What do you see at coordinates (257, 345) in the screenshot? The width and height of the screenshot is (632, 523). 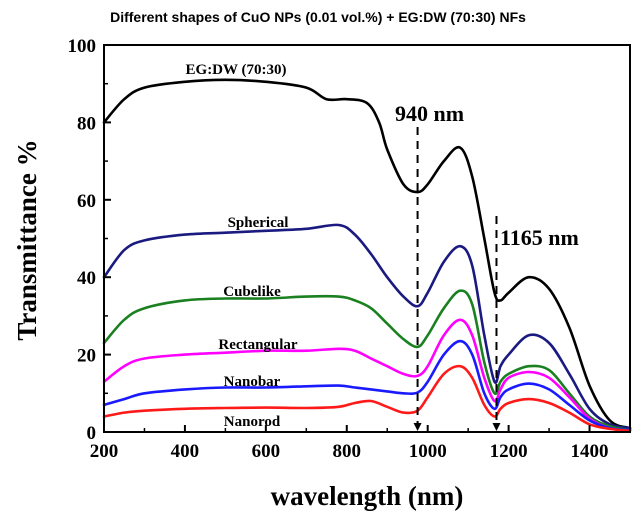 I see `series-label-rectangular: Rectangular` at bounding box center [257, 345].